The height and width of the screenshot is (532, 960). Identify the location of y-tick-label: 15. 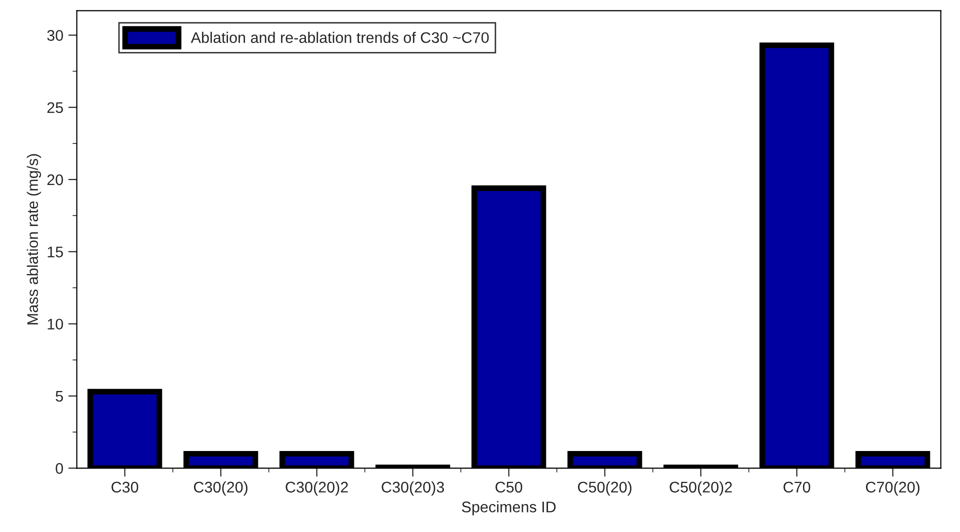
(55, 252).